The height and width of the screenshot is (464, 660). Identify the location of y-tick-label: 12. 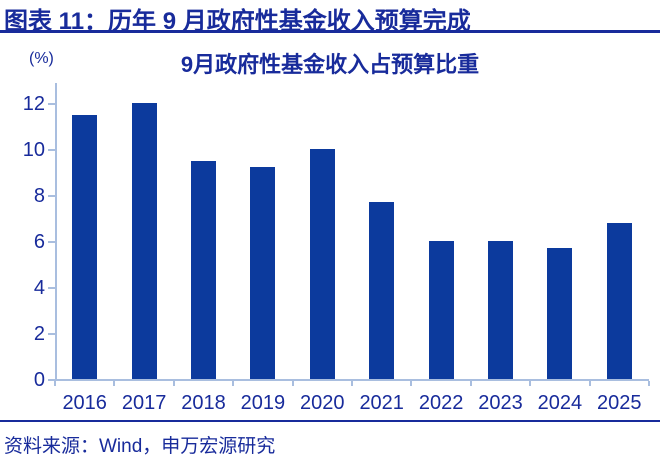
(33, 104).